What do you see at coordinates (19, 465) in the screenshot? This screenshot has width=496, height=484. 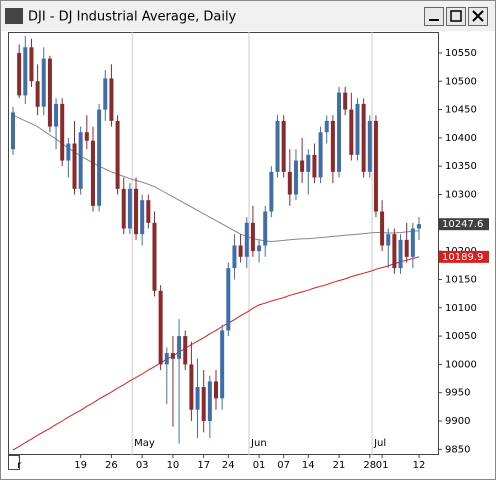 I see `x-tick-label: r` at bounding box center [19, 465].